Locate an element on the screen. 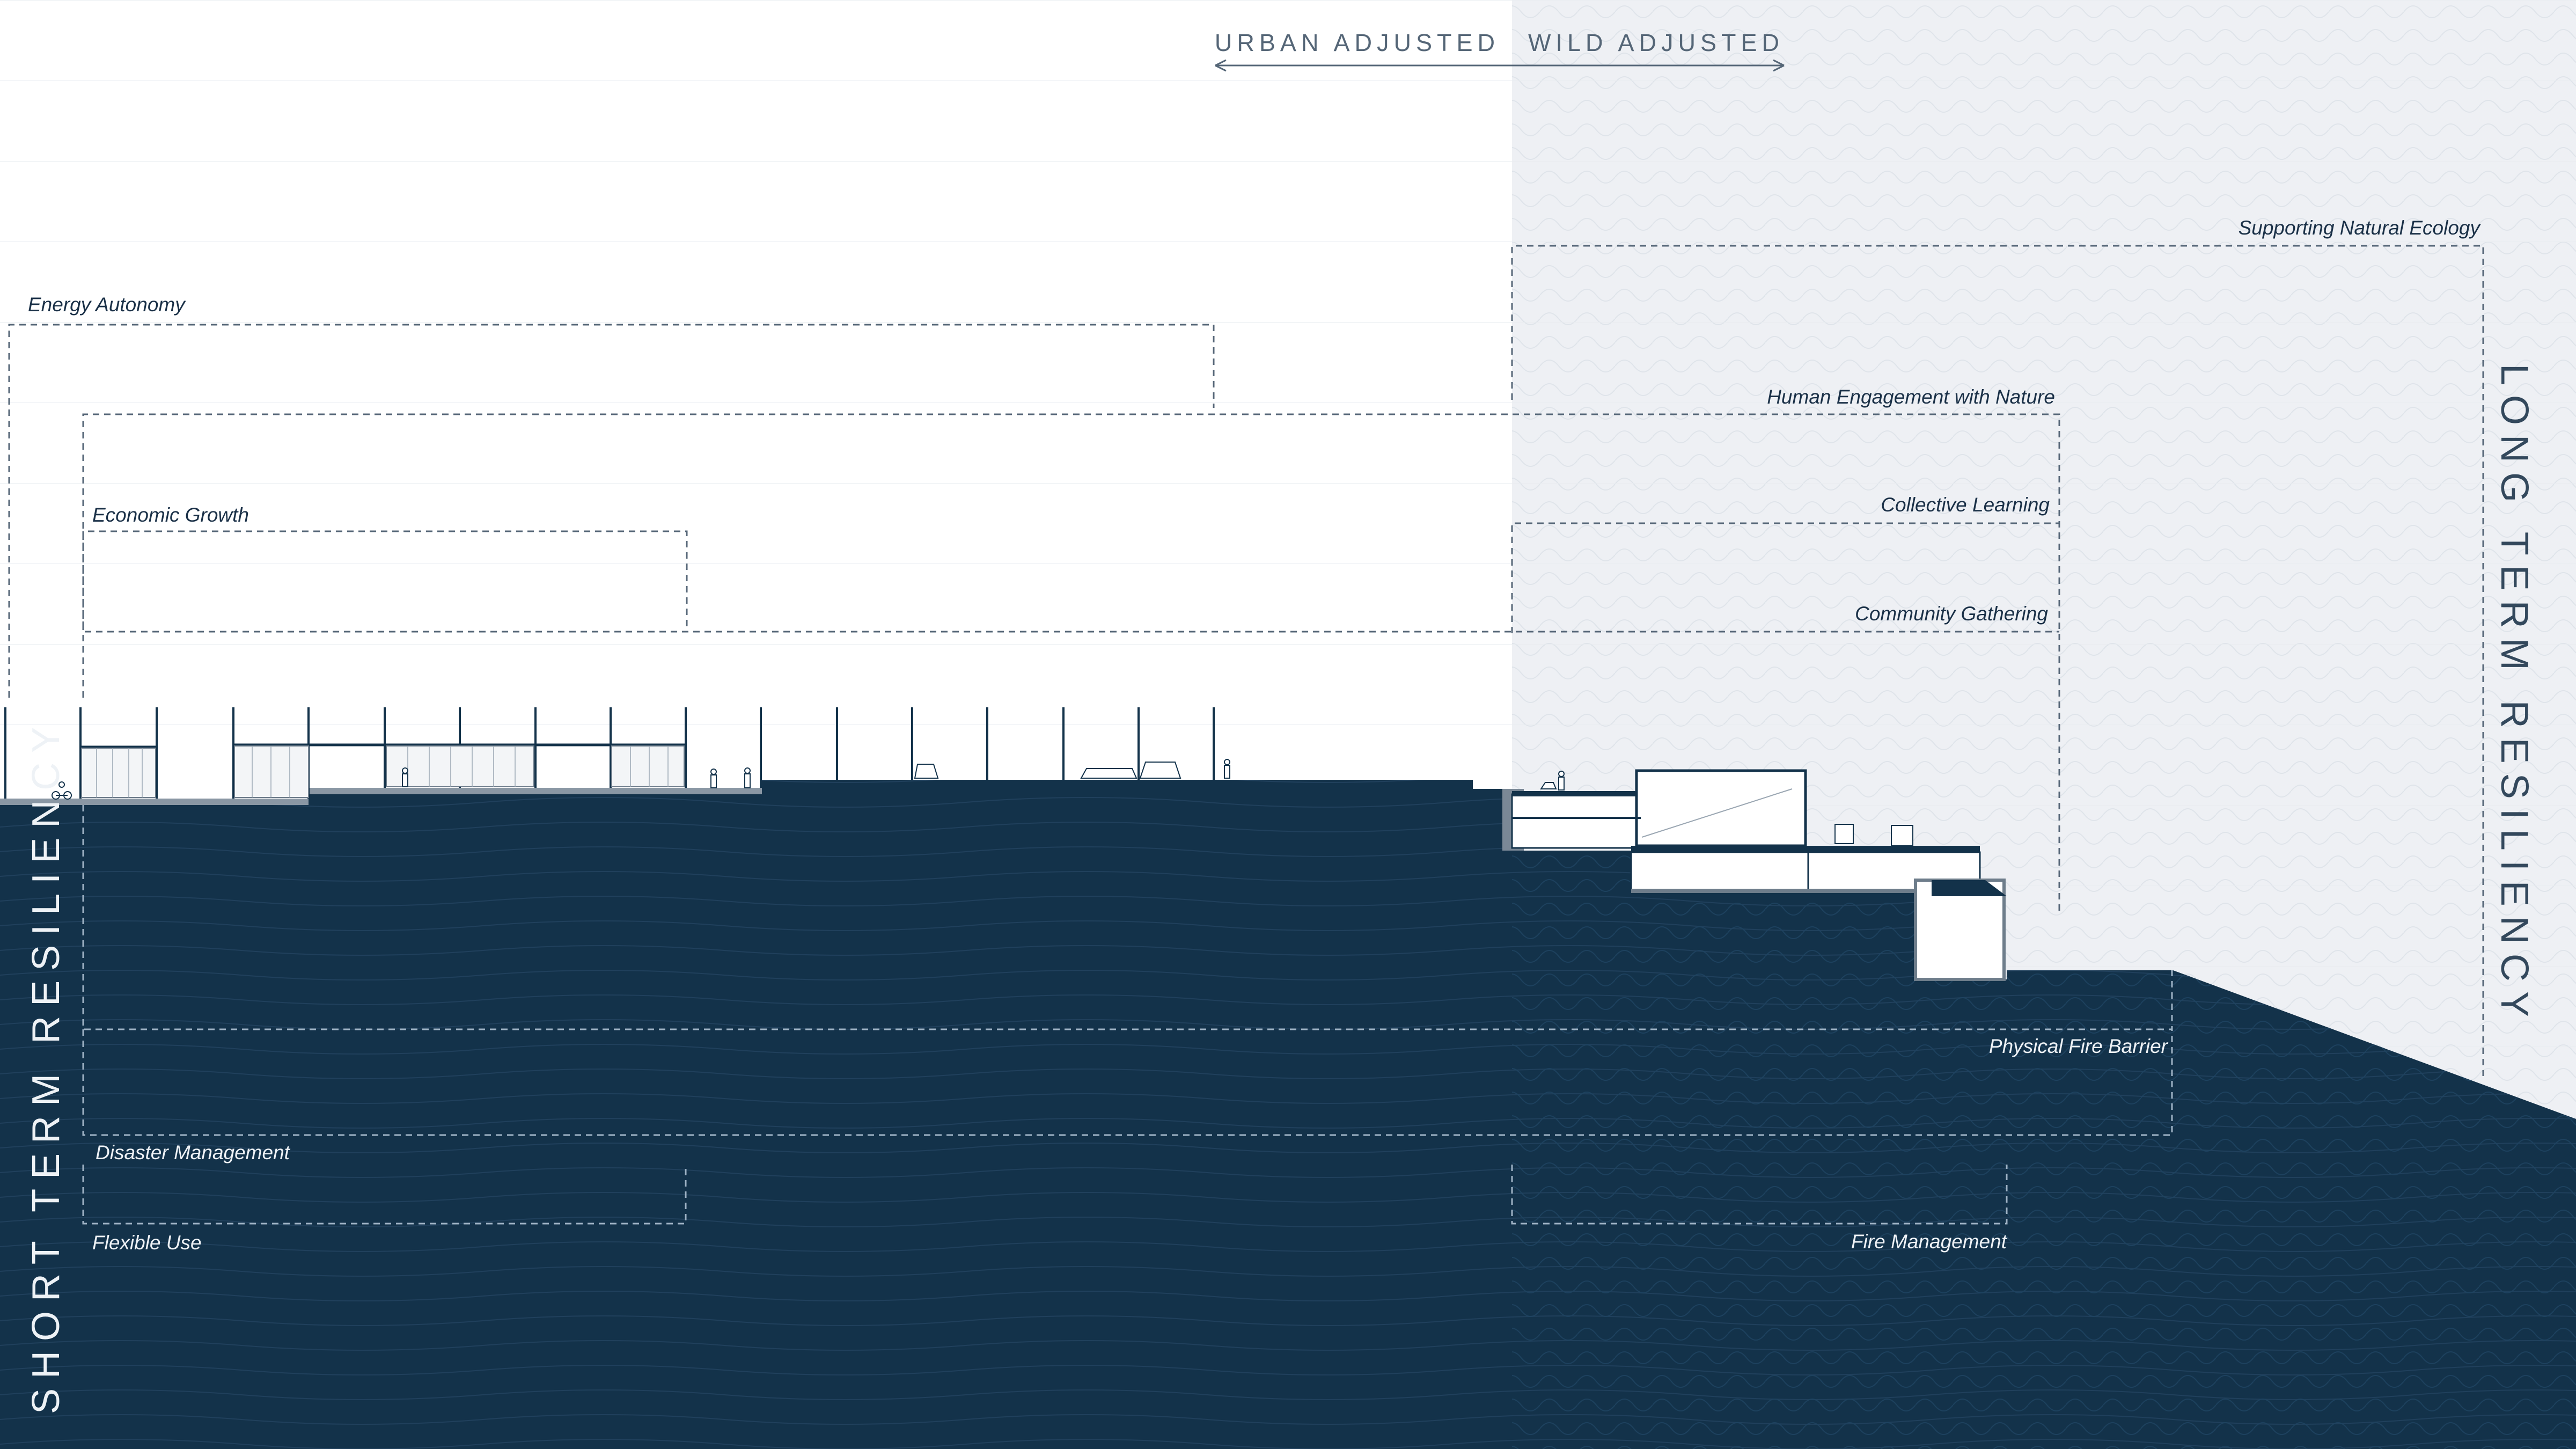 The height and width of the screenshot is (1449, 2576). bracket-collective-learning is located at coordinates (1785, 577).